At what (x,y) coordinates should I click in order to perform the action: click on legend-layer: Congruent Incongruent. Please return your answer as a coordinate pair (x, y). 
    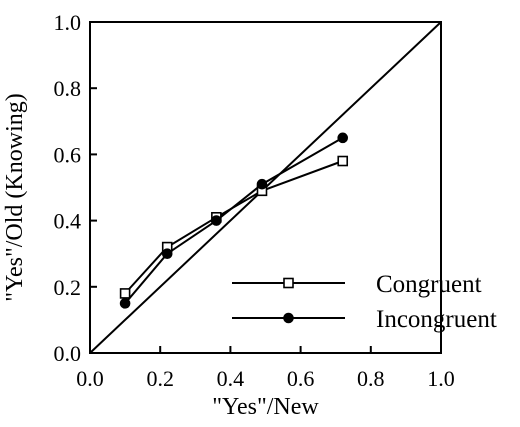
    Looking at the image, I should click on (364, 302).